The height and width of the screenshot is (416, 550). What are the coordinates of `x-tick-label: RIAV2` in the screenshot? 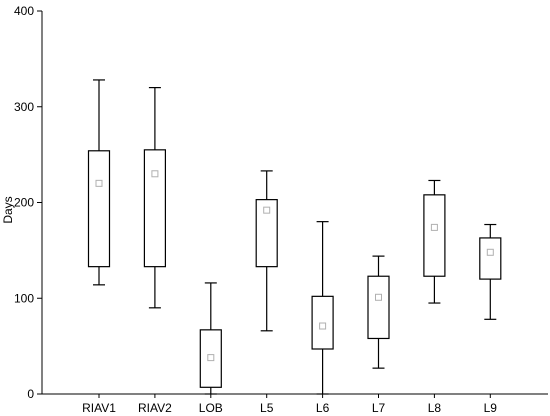 It's located at (155, 408).